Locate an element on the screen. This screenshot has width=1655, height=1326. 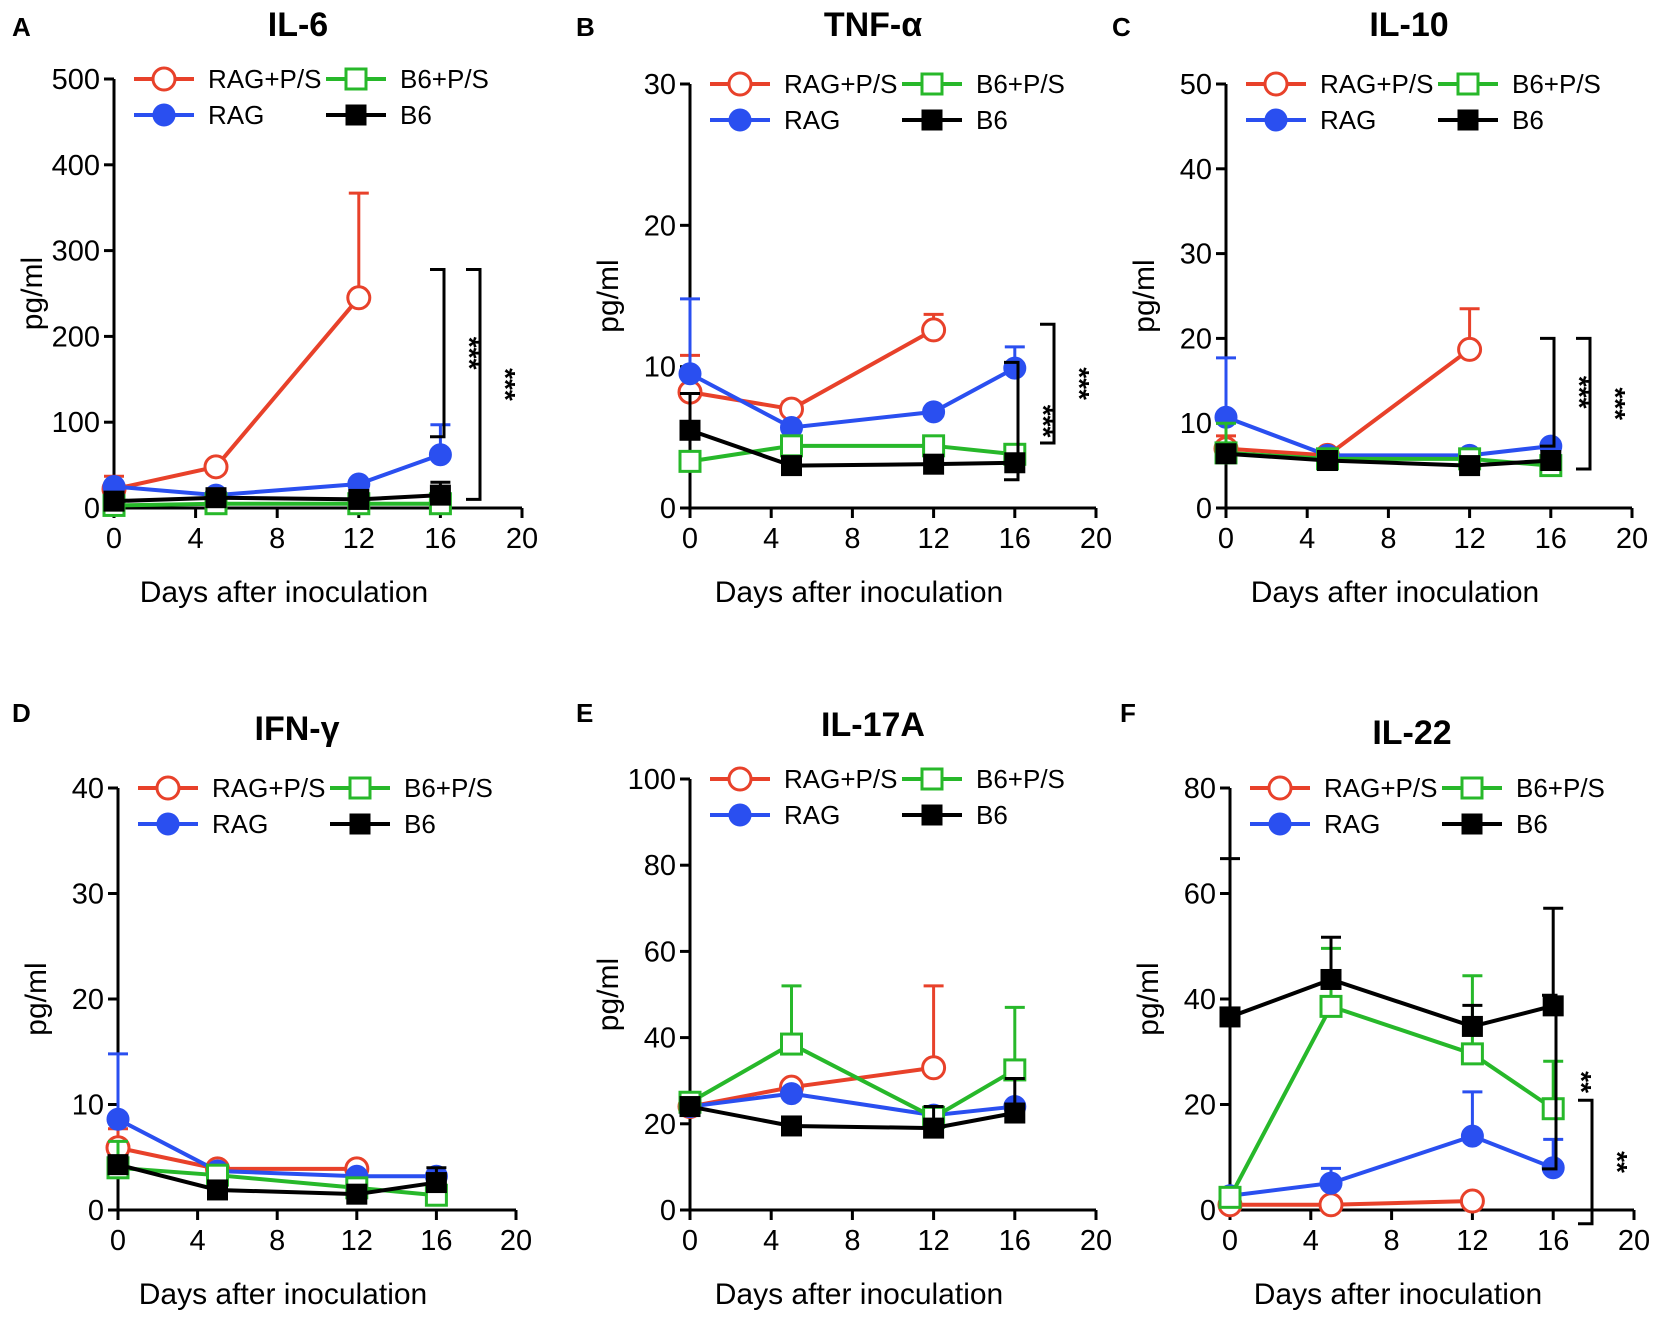
panel-c-series-rag-plus-p-s is located at coordinates (1348, 387).